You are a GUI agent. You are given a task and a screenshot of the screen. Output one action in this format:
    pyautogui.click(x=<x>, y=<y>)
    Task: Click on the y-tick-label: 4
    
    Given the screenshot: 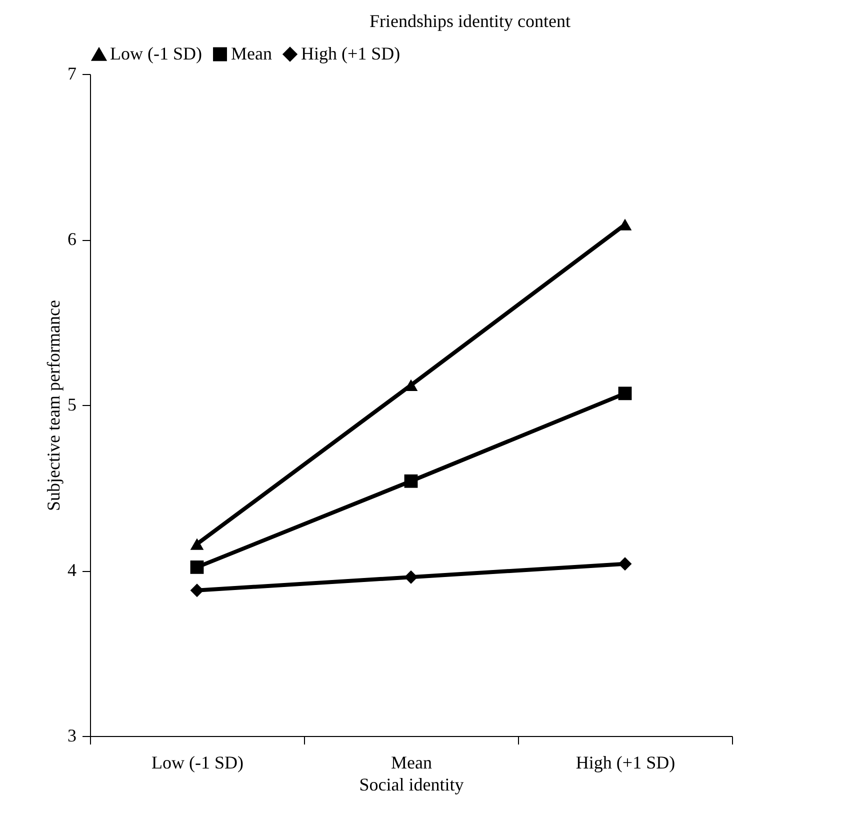 What is the action you would take?
    pyautogui.click(x=72, y=570)
    